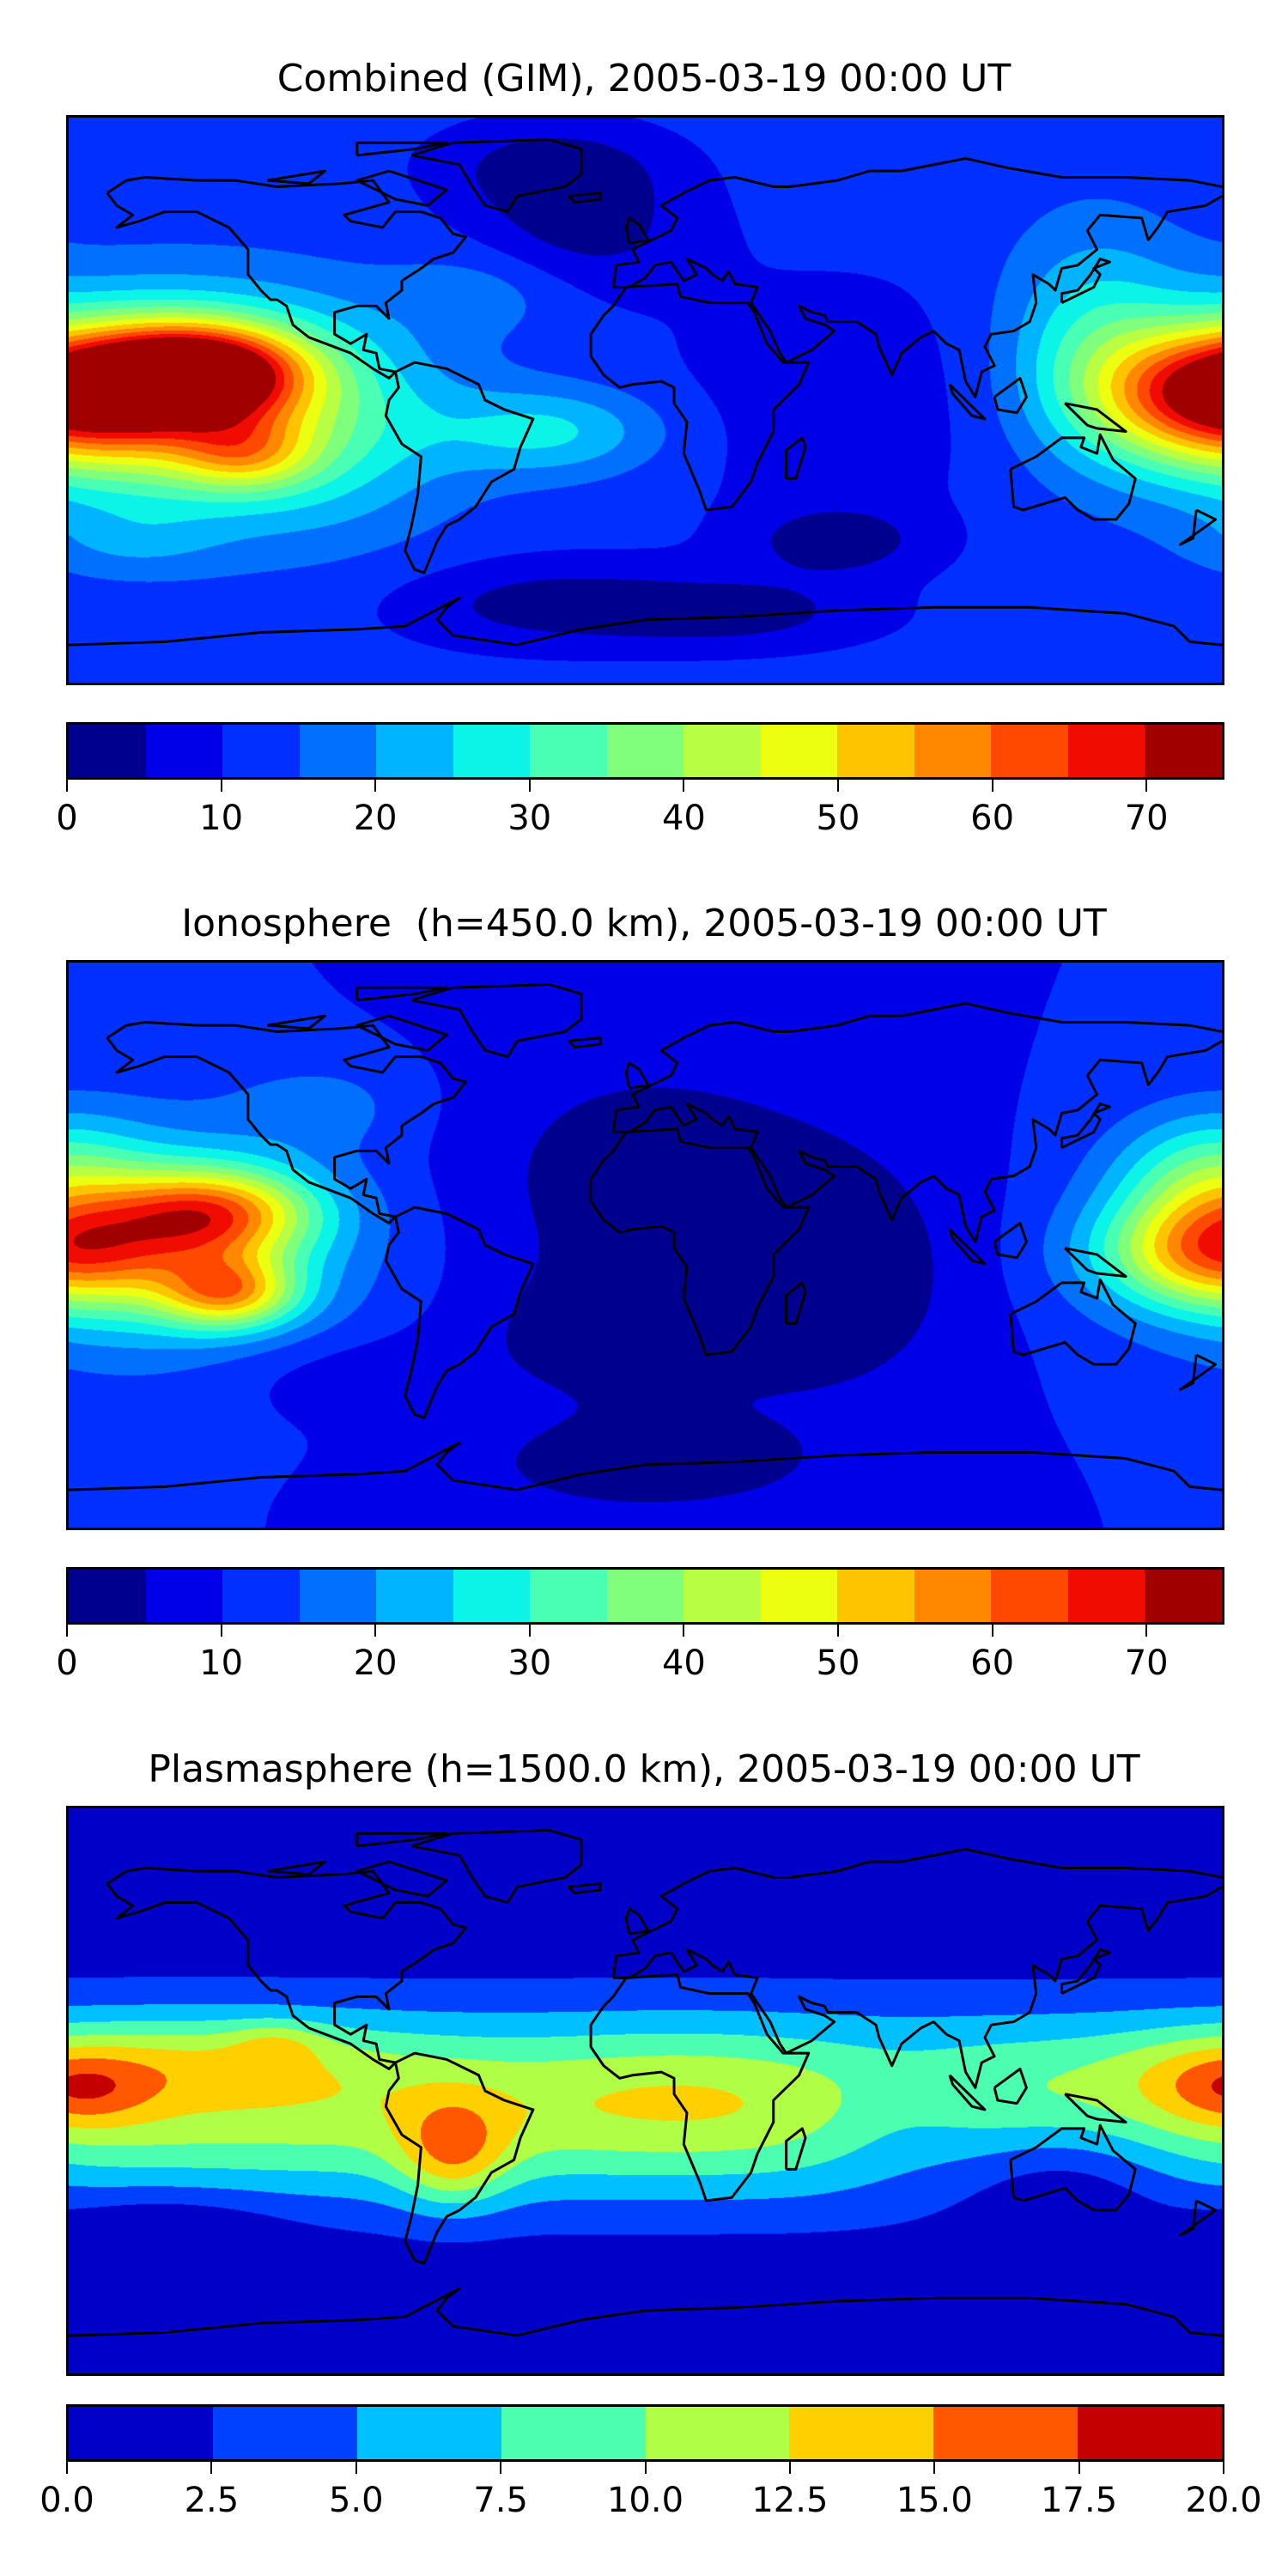 The height and width of the screenshot is (2576, 1288). Describe the element at coordinates (1146, 1663) in the screenshot. I see `colorbar-tick-label: 70` at that location.